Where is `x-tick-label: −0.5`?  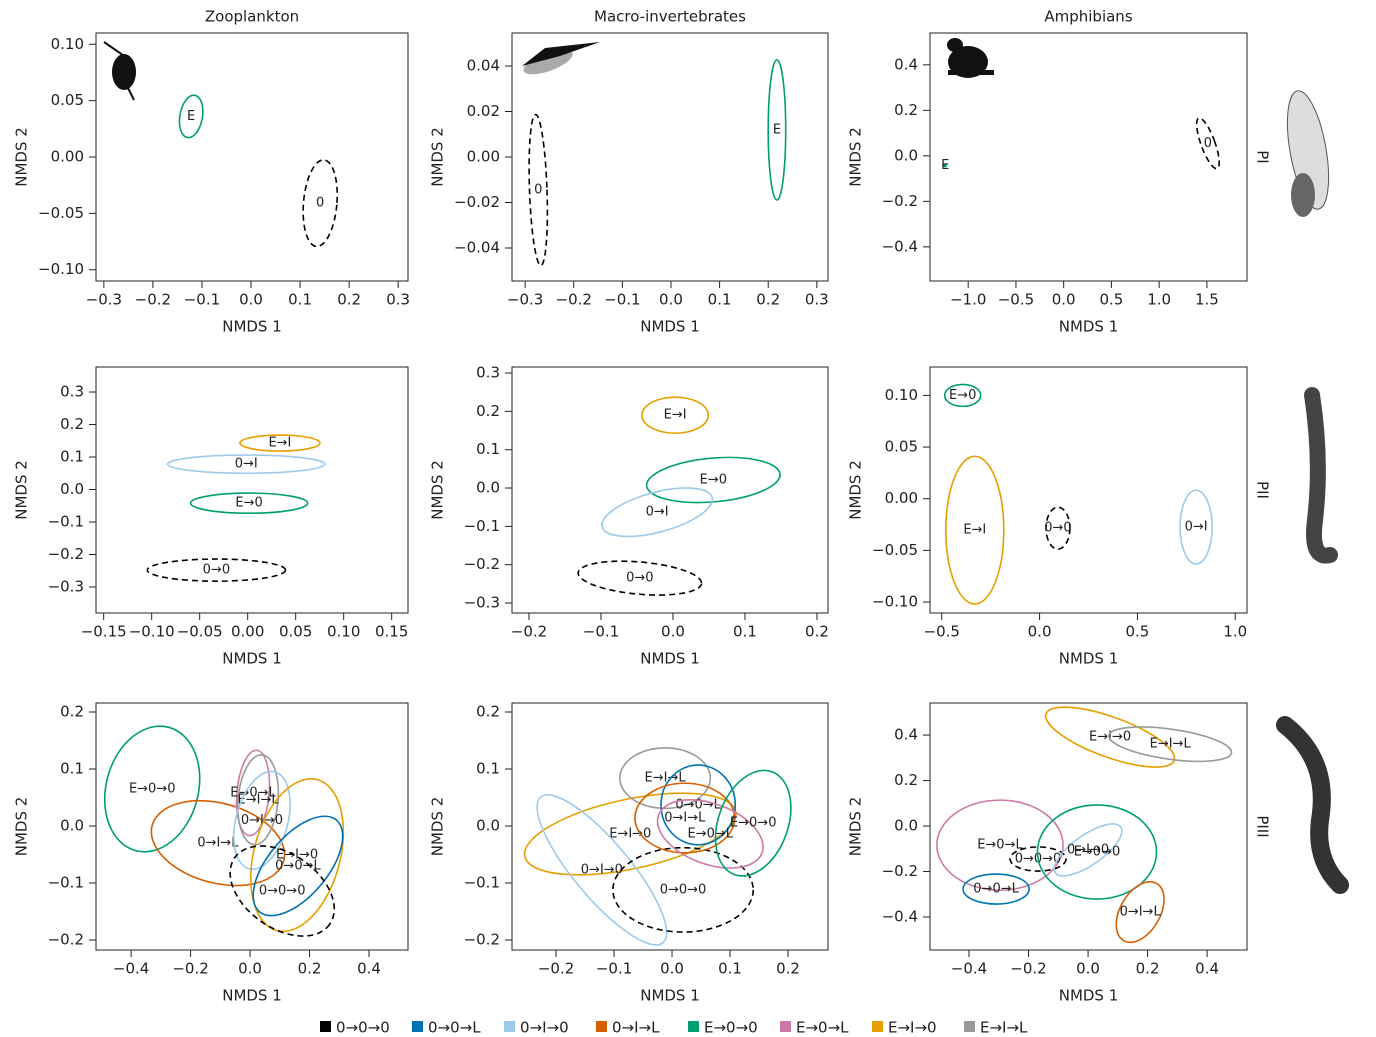 x-tick-label: −0.5 is located at coordinates (1016, 300).